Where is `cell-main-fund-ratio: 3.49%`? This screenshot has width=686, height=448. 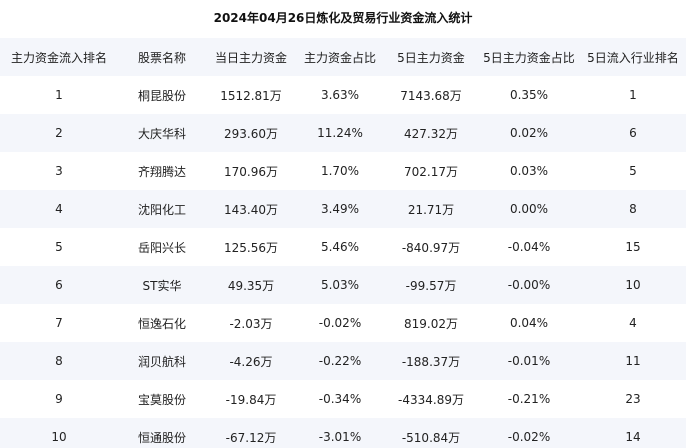 cell-main-fund-ratio: 3.49% is located at coordinates (340, 209).